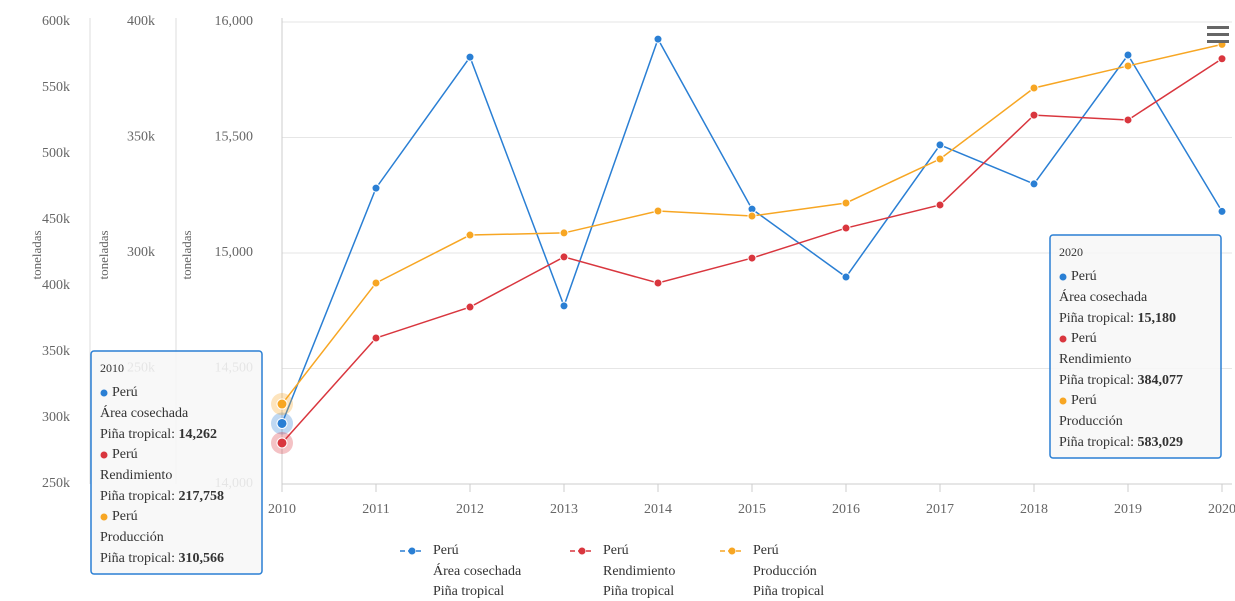  What do you see at coordinates (56, 219) in the screenshot?
I see `y-tick-label: 450k` at bounding box center [56, 219].